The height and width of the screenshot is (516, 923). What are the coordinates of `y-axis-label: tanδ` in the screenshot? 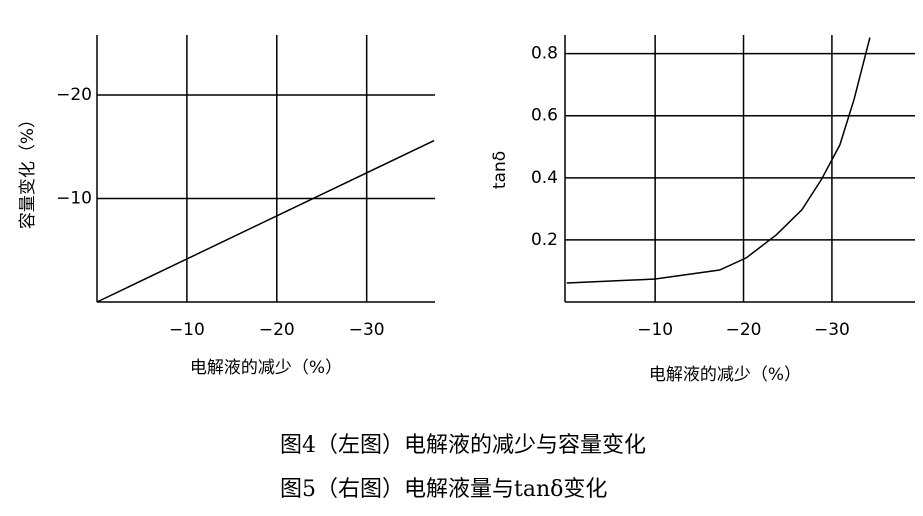 It's located at (500, 170).